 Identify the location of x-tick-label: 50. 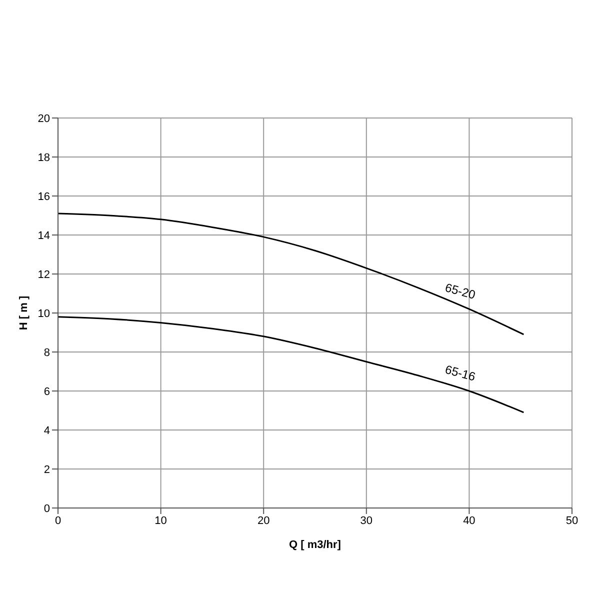
(572, 520).